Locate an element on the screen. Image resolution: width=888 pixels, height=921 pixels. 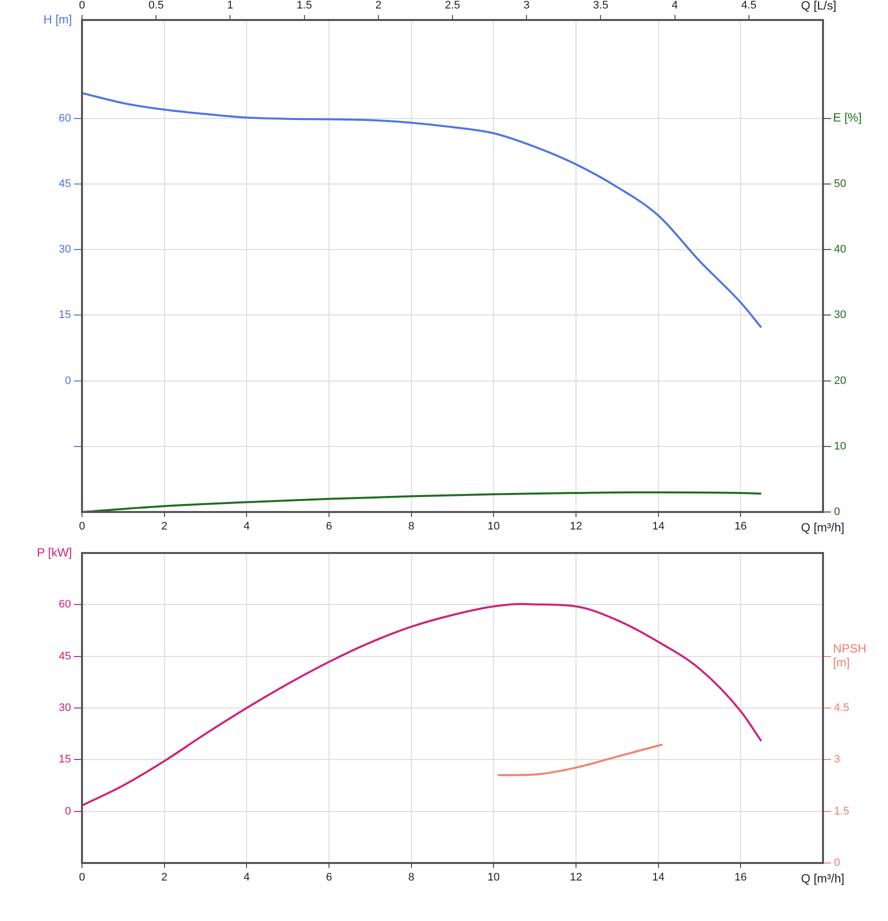
y2-tick-label: 3 is located at coordinates (837, 760).